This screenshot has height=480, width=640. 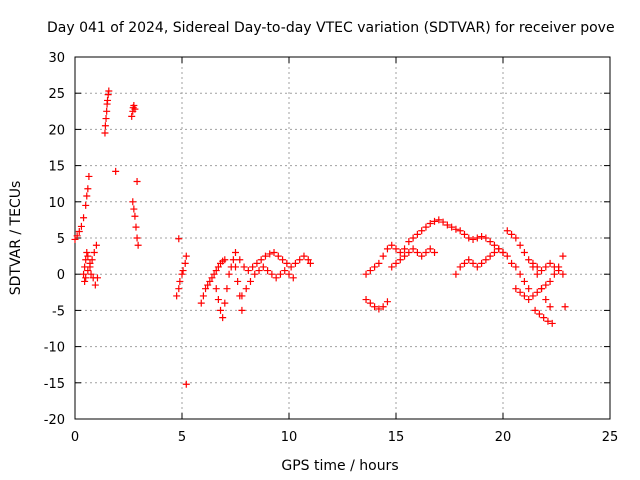 What do you see at coordinates (54, 384) in the screenshot?
I see `y-tick-label: -15` at bounding box center [54, 384].